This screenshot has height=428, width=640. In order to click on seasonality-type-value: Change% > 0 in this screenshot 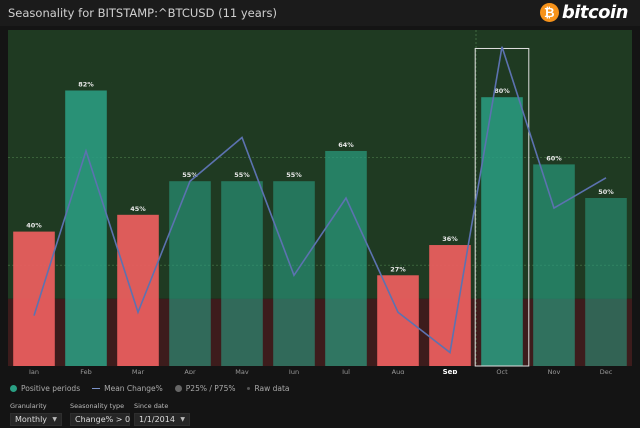, I will do `click(103, 419)`.